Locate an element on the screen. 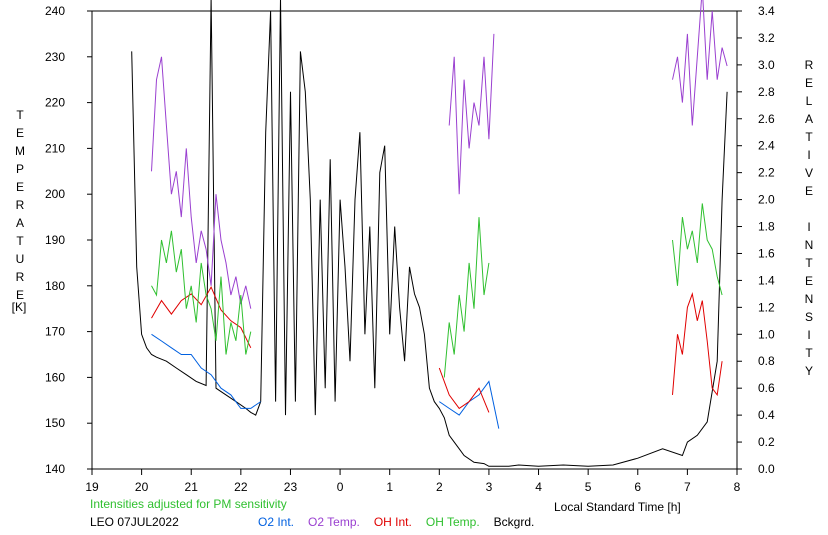  x-tick-label: 4 is located at coordinates (538, 487).